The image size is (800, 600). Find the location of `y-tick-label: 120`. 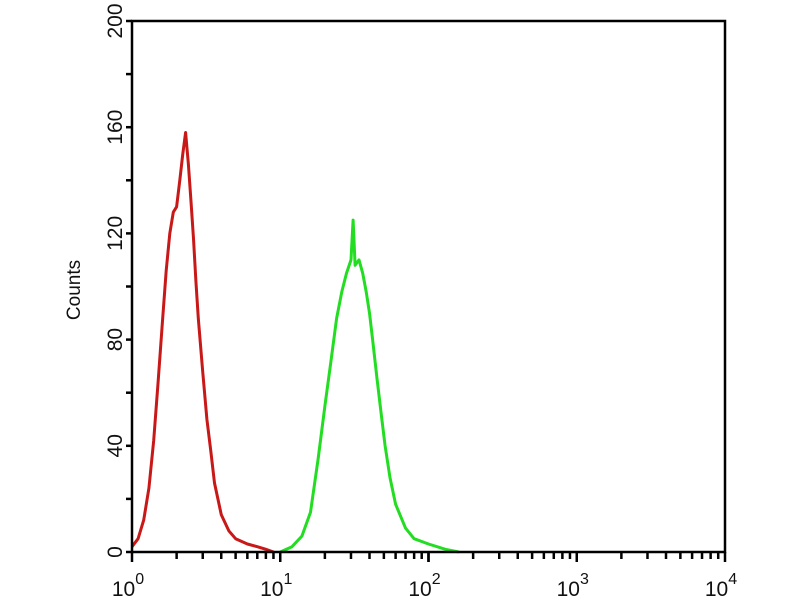

y-tick-label: 120 is located at coordinates (115, 233).